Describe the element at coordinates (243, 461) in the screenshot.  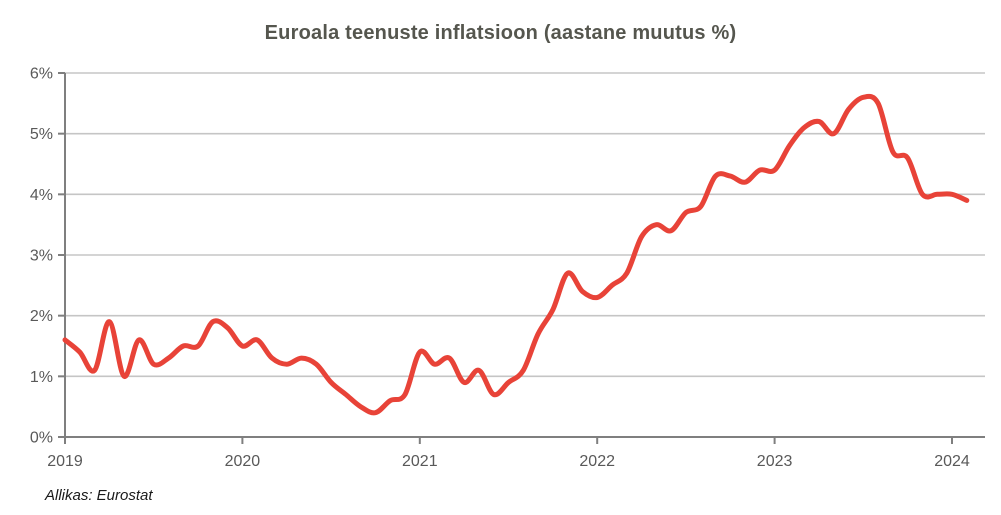
I see `x-tick-label: 2020` at that location.